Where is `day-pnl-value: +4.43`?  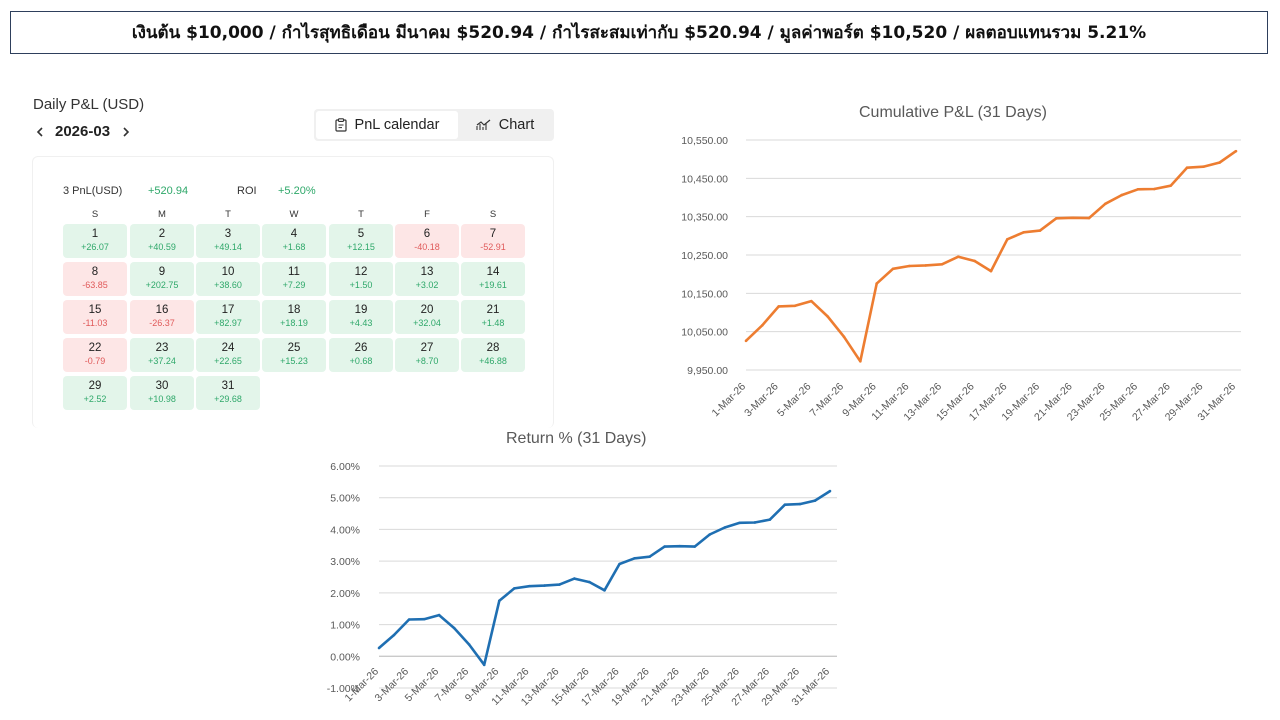 day-pnl-value: +4.43 is located at coordinates (361, 323).